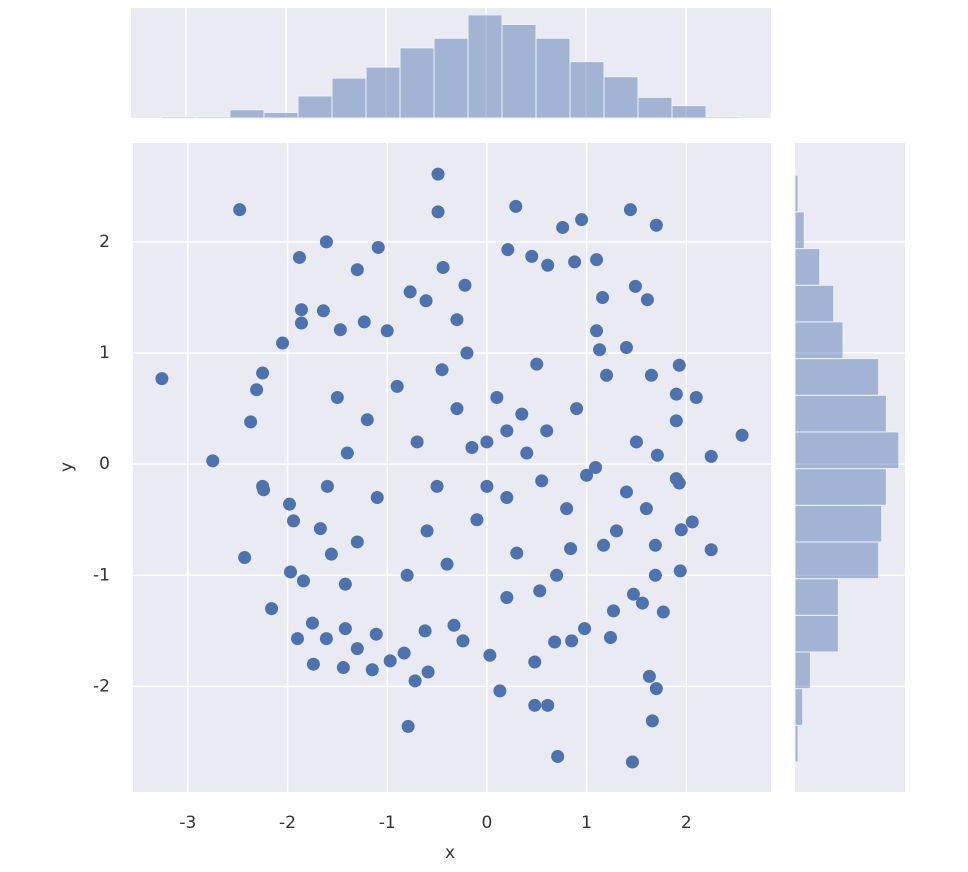  I want to click on x-axis-label: x, so click(450, 853).